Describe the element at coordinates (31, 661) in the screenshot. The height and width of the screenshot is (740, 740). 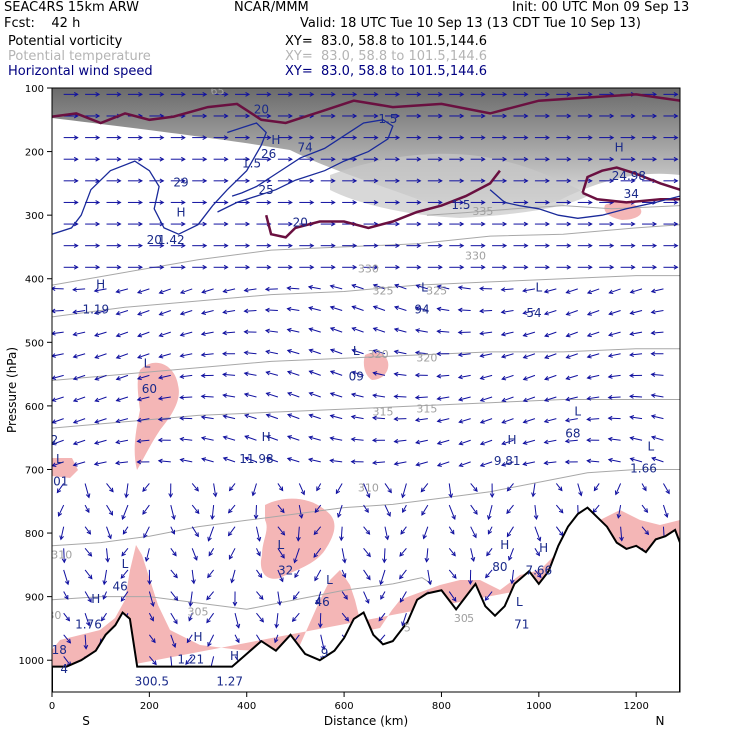
I see `y-tick-label-9: 1000` at that location.